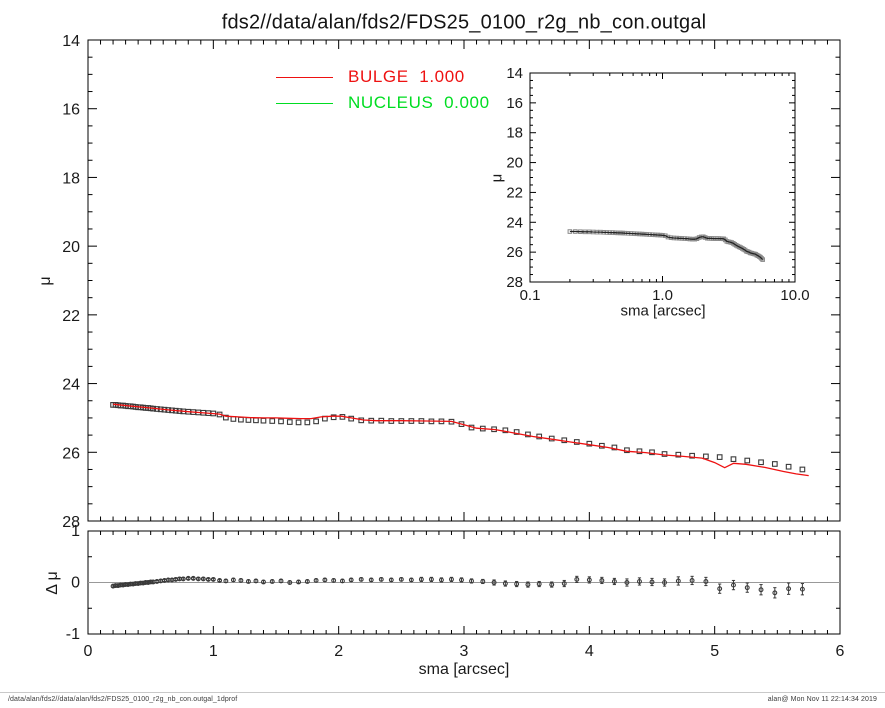 Image resolution: width=885 pixels, height=708 pixels. Describe the element at coordinates (589, 651) in the screenshot. I see `shared-x-tick-label: 4` at that location.